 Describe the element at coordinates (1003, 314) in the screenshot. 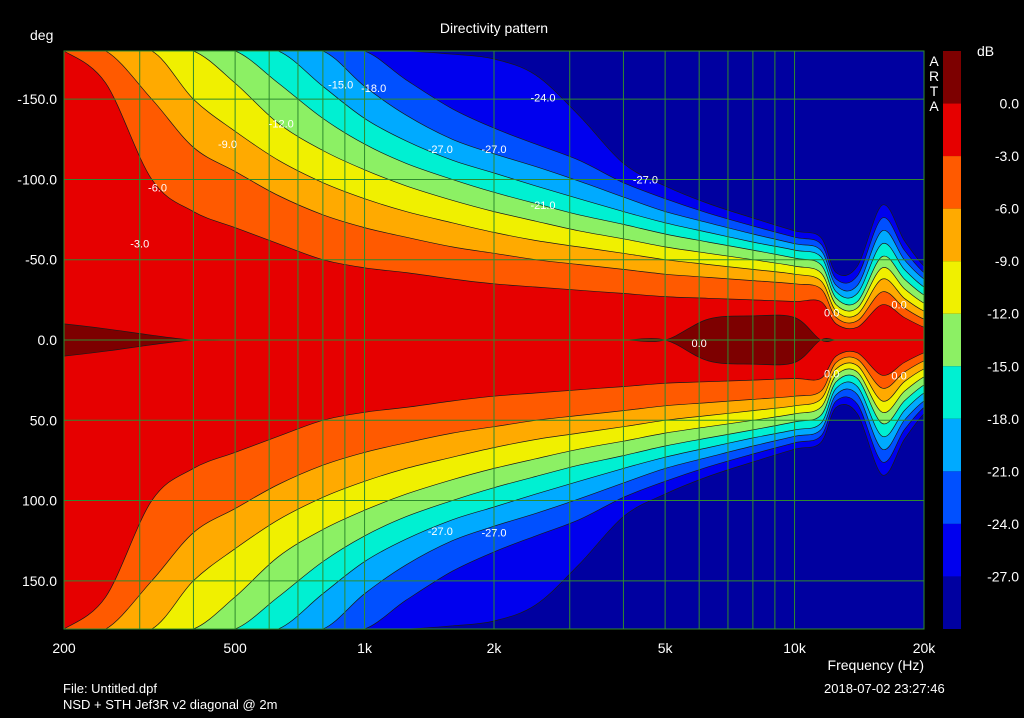

I see `colorbar-label: -12.0` at that location.